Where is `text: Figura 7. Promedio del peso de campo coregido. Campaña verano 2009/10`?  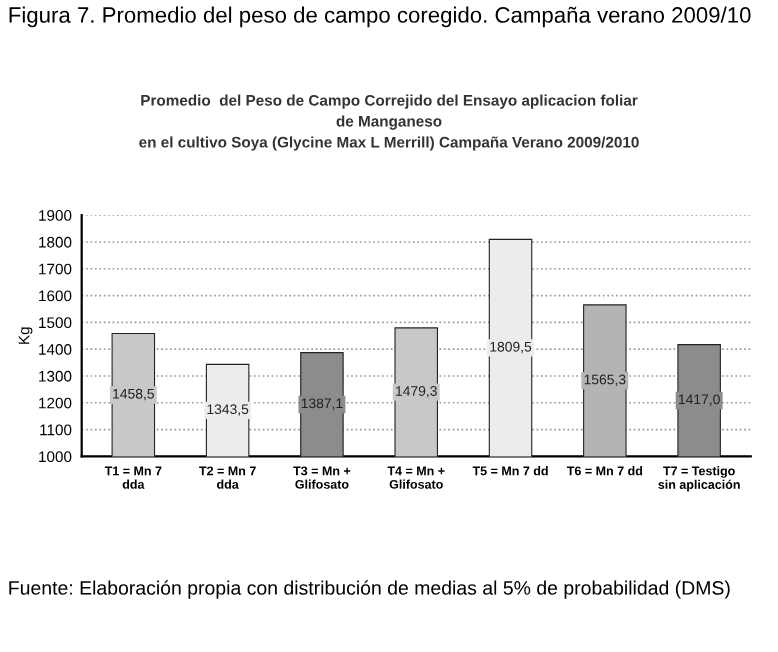
text: Figura 7. Promedio del peso de campo coregido. Campaña verano 2009/10 is located at coordinates (380, 17).